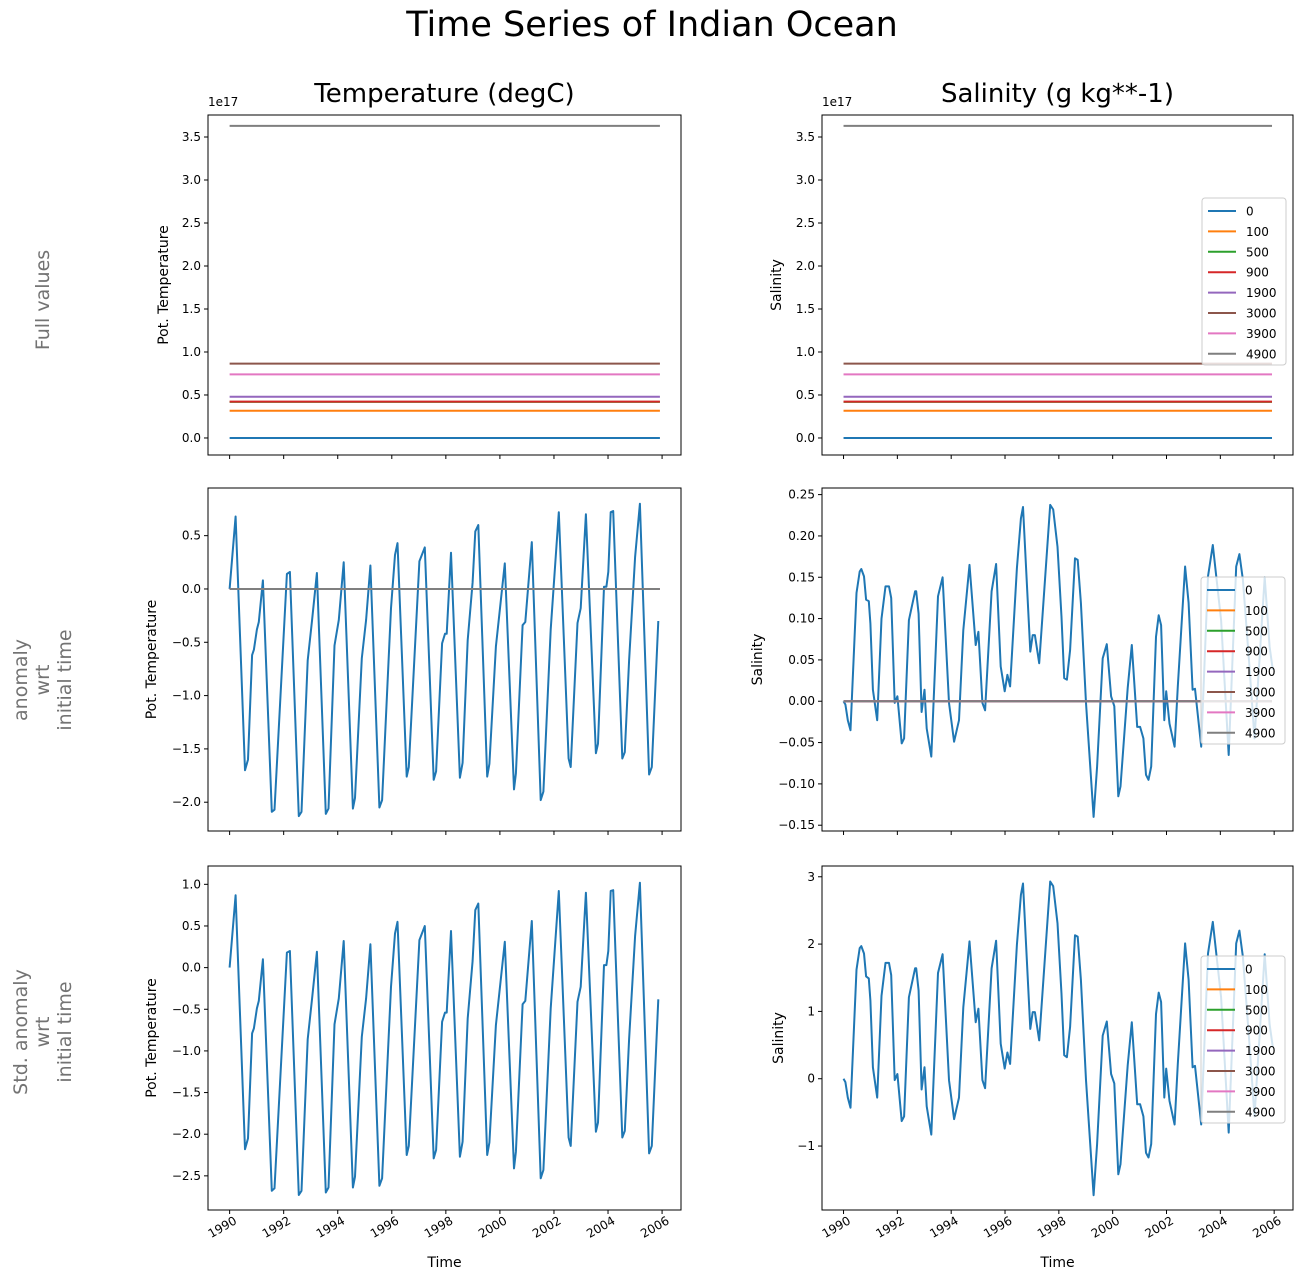 The image size is (1304, 1281). Describe the element at coordinates (438, 1226) in the screenshot. I see `x-tick-label: 1998` at that location.